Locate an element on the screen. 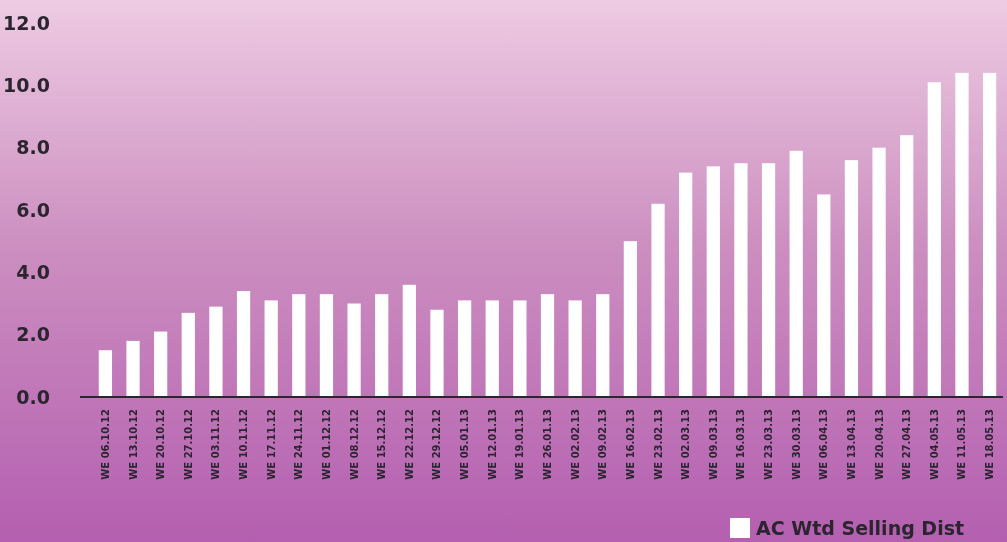 The width and height of the screenshot is (1007, 542). x-tick-label: WE 02.03.13 is located at coordinates (686, 444).